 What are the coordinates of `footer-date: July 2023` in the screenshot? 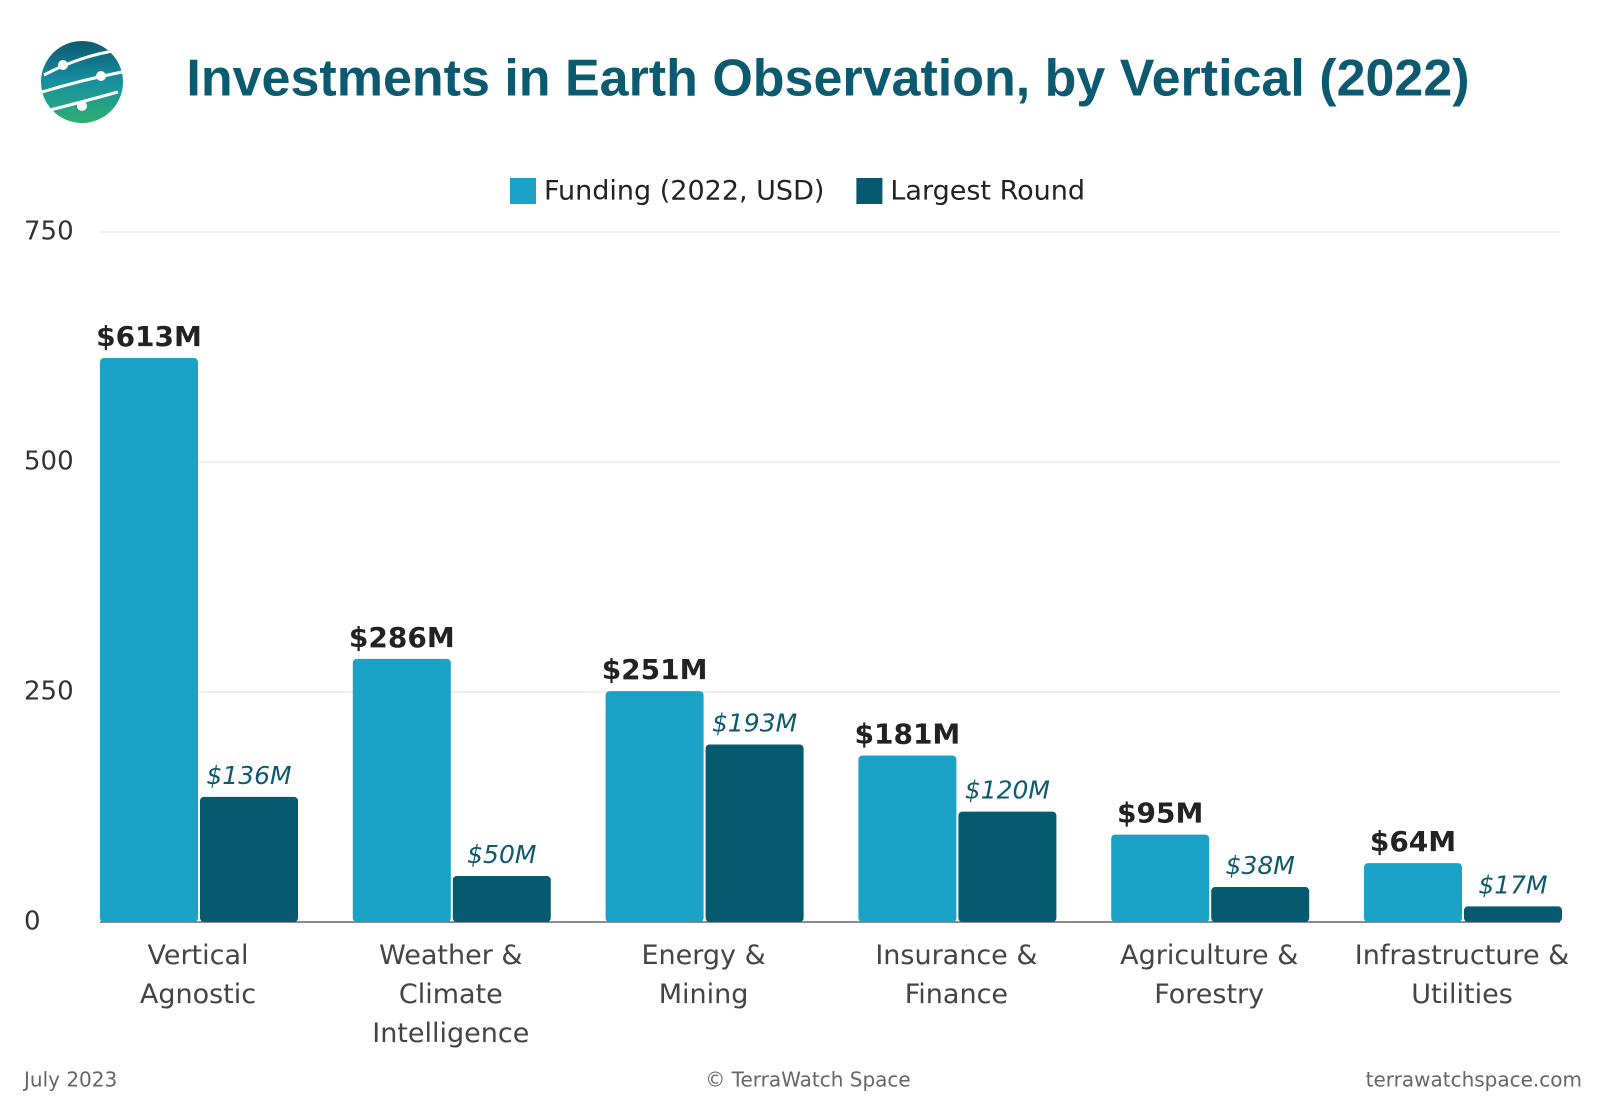 It's located at (69, 1080).